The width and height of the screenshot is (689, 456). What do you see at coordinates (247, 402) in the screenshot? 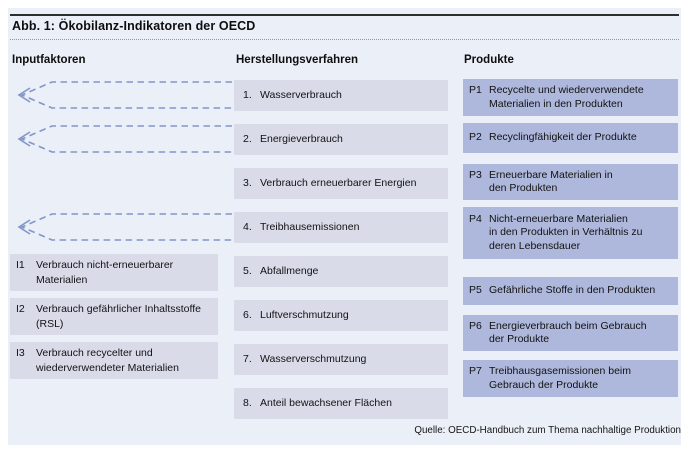
I see `box-id: 8.` at bounding box center [247, 402].